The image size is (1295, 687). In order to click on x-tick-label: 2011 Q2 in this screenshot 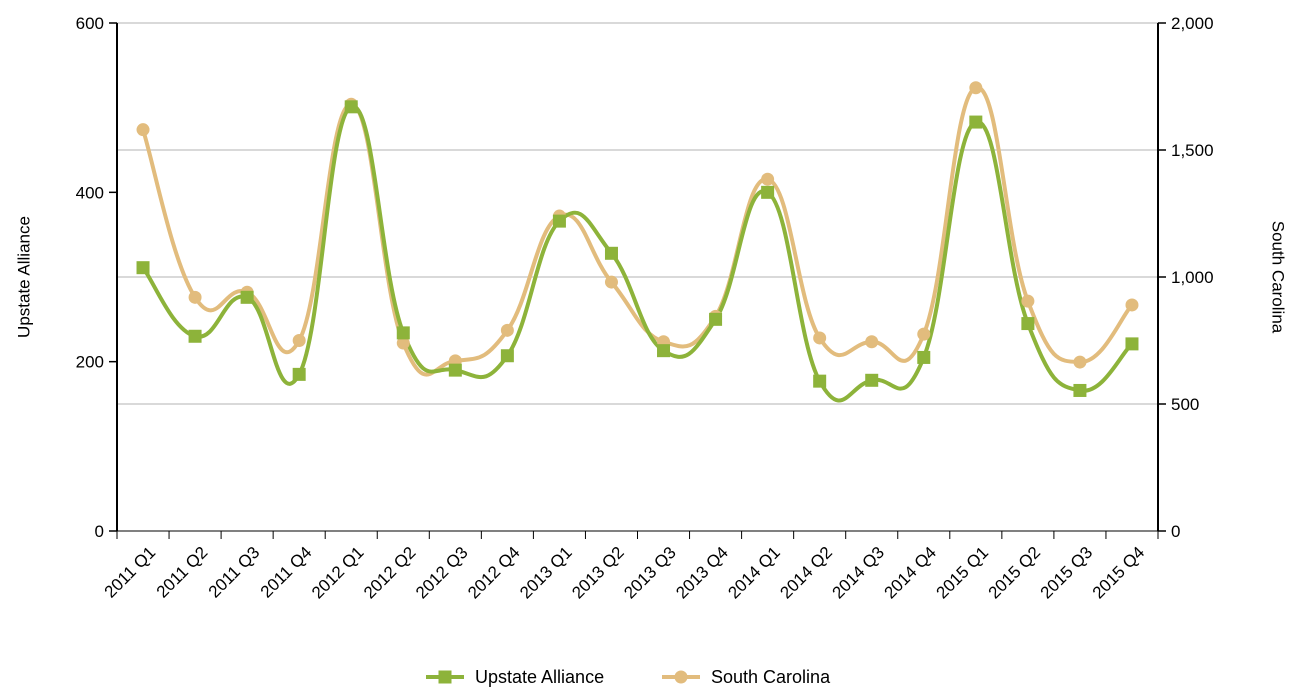, I will do `click(182, 572)`.